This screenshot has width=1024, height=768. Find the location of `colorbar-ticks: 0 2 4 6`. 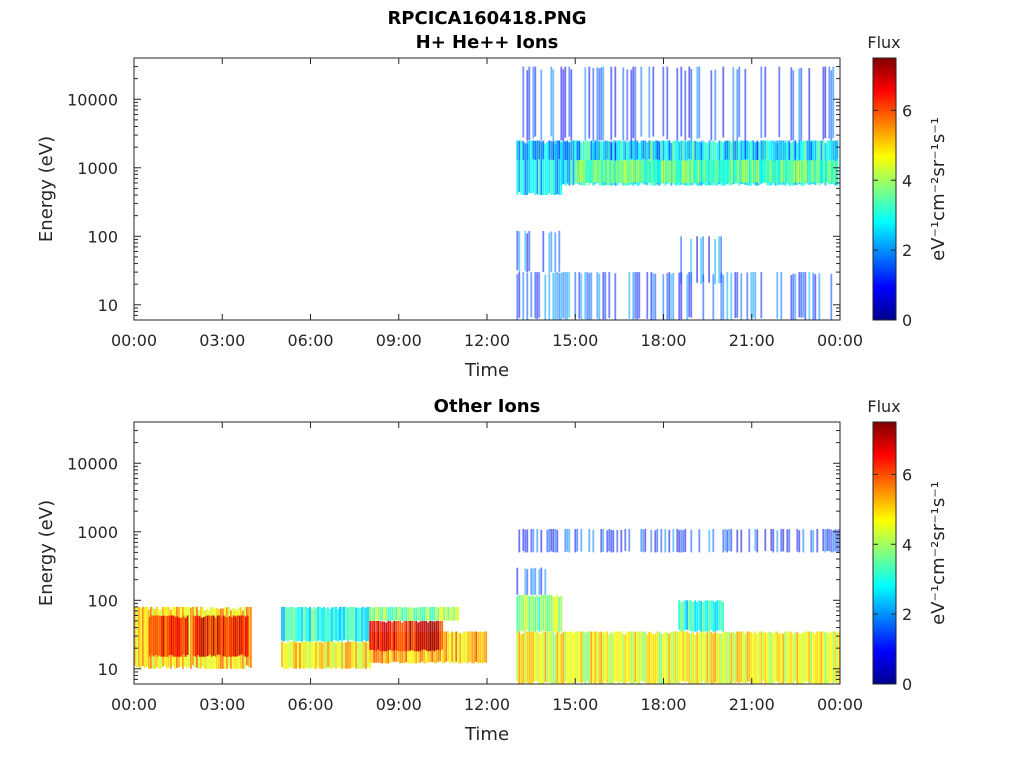

colorbar-ticks: 0 2 4 6 is located at coordinates (892, 215).